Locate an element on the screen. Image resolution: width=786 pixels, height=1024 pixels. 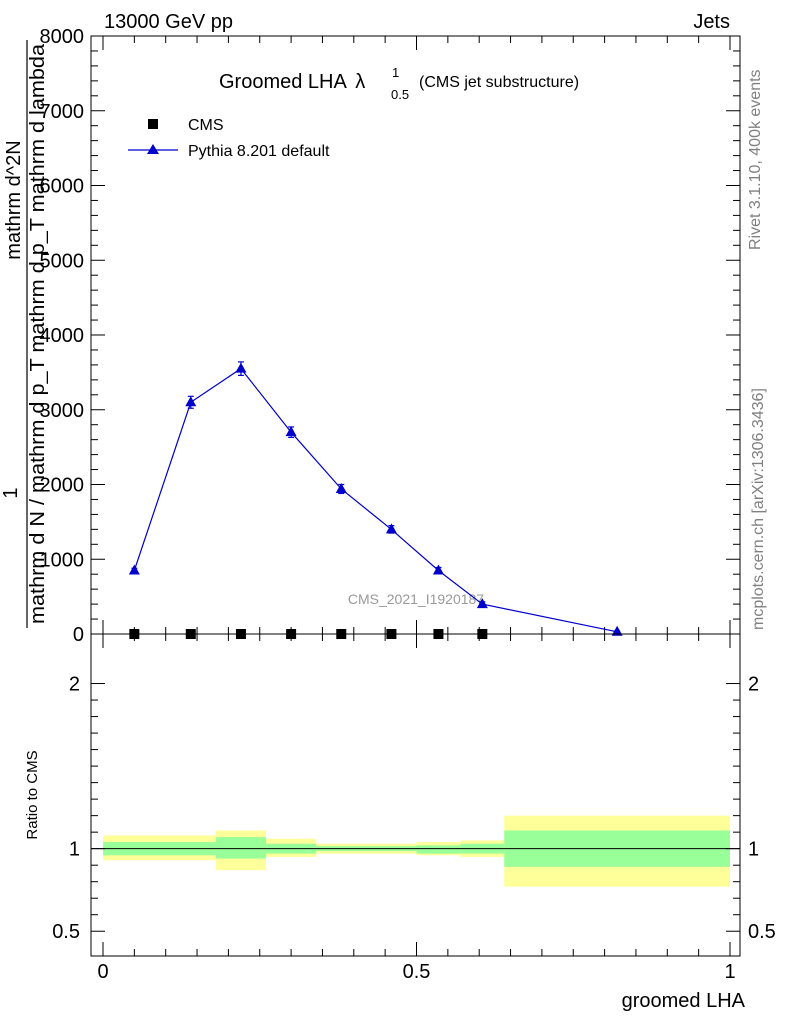
ratio-ytick-label-right: 0.5 is located at coordinates (762, 932).